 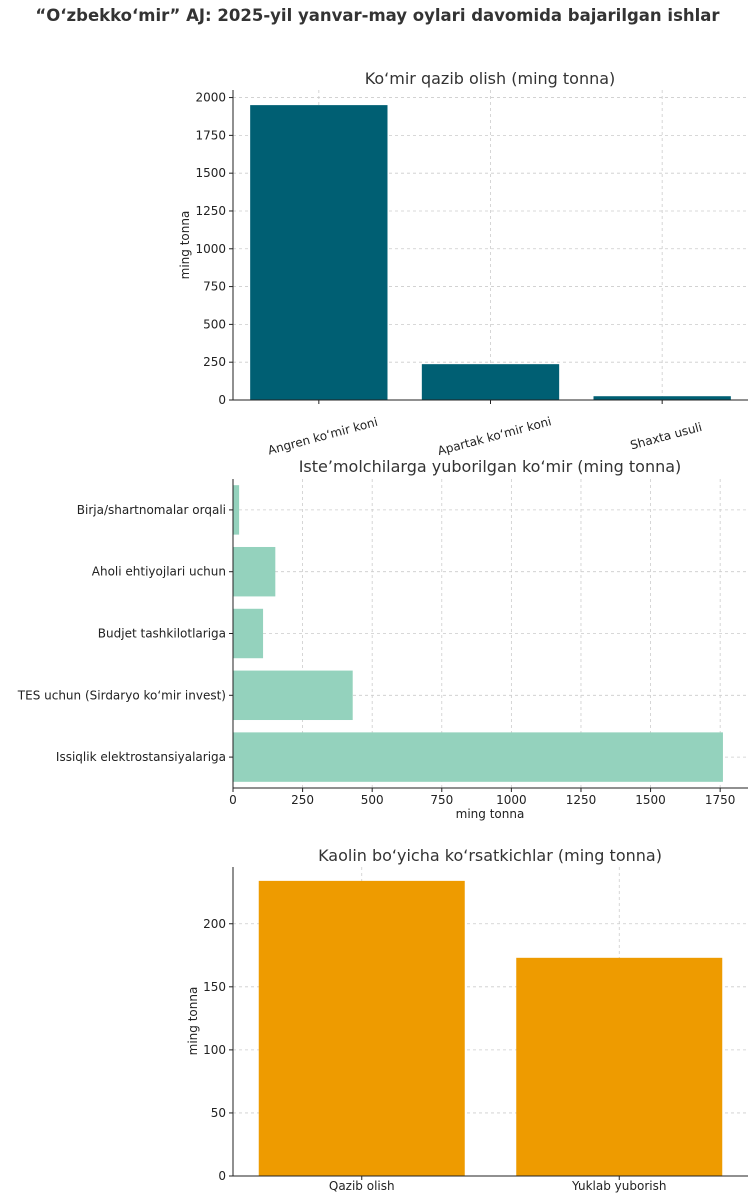 I want to click on chart-coal-mining-ylabel: ming tonna, so click(x=185, y=245).